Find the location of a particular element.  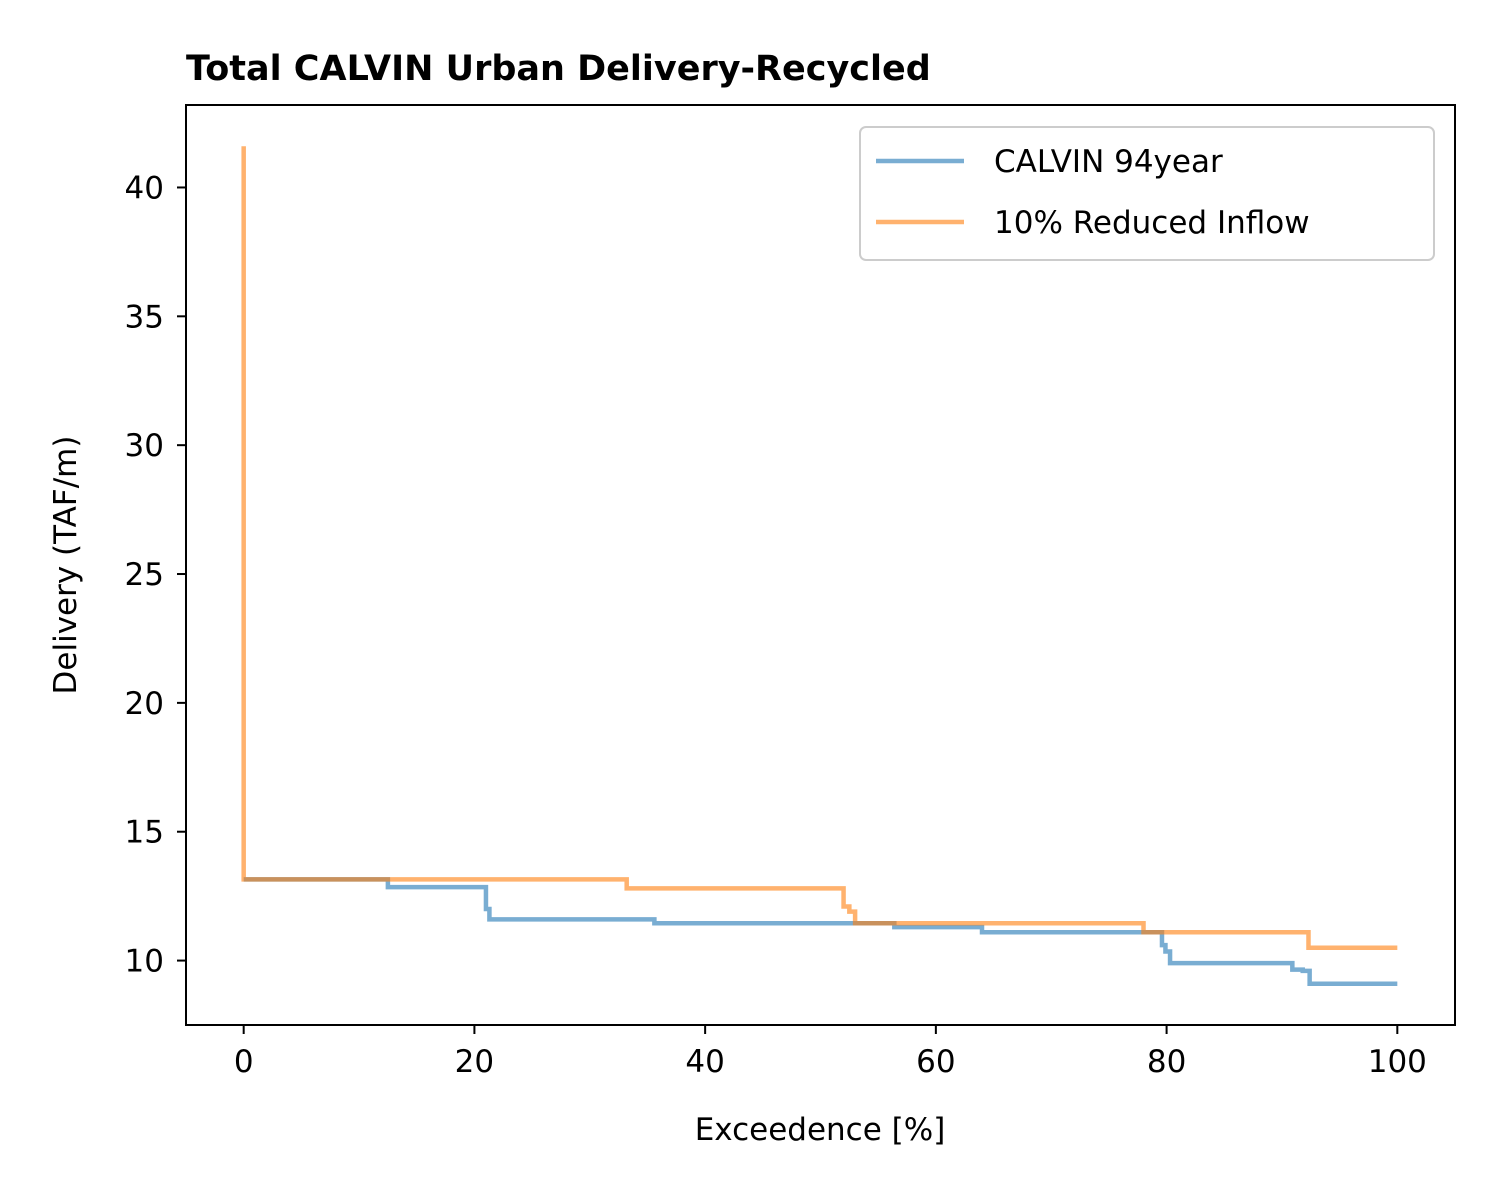

x-tick-label: 80 is located at coordinates (1166, 1062).